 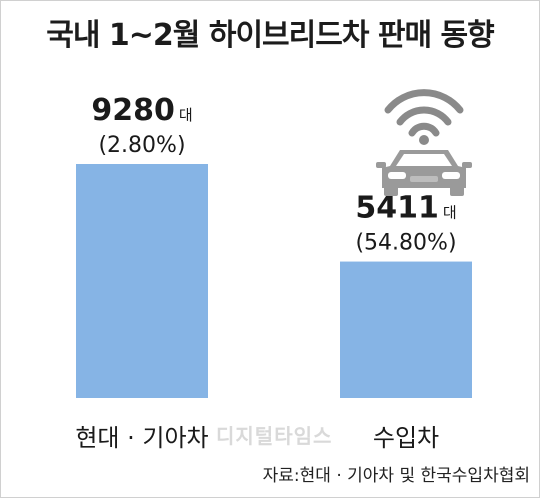 I want to click on category-label-1: 현대 · 기아차, so click(x=141, y=438).